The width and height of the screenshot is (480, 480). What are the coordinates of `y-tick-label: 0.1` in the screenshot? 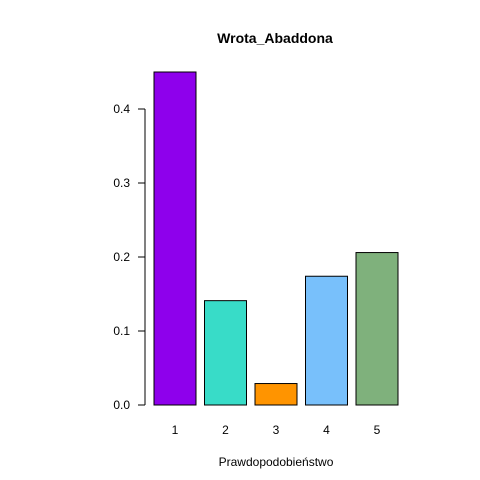 It's located at (121, 331).